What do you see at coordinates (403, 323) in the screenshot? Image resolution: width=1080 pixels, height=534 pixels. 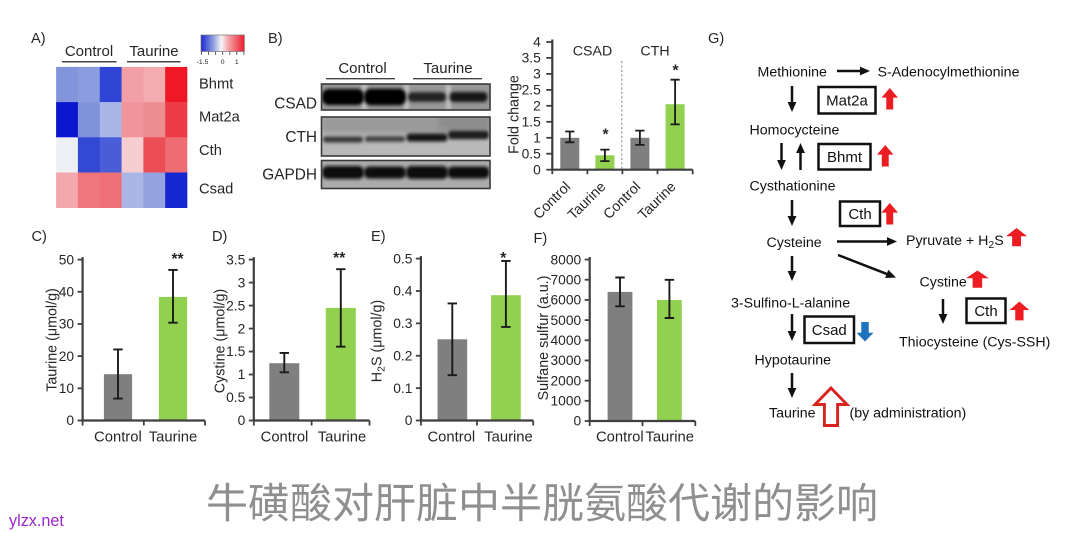 I see `svg-text: 0.3` at bounding box center [403, 323].